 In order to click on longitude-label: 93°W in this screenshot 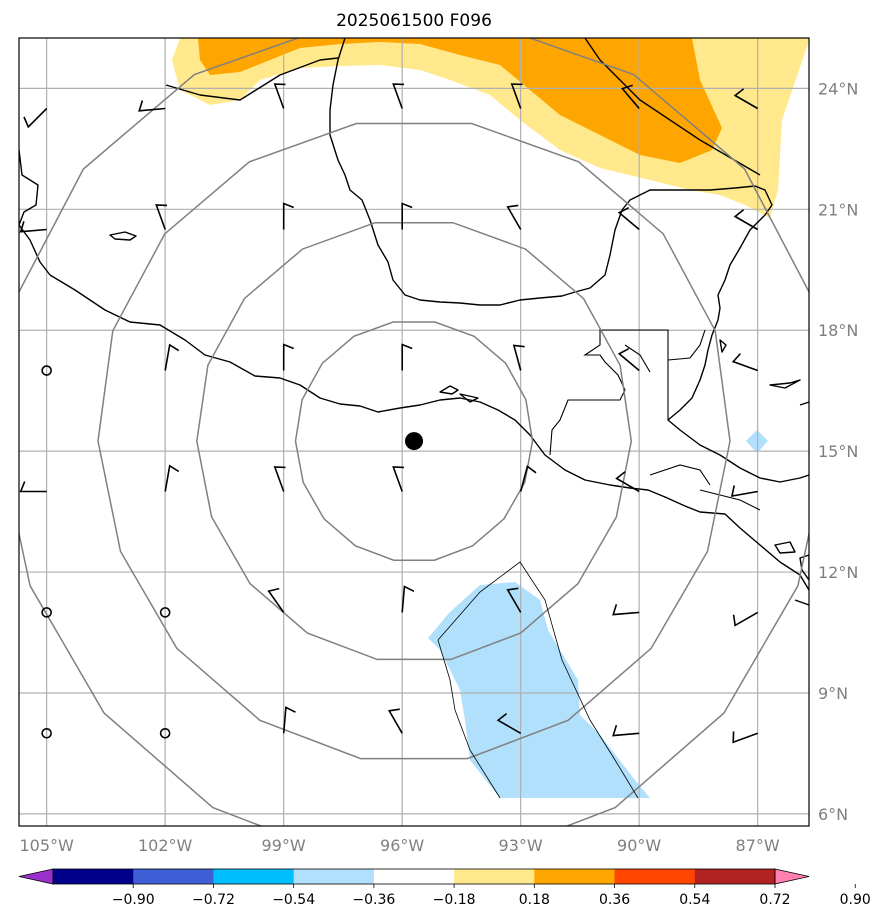, I will do `click(521, 845)`.